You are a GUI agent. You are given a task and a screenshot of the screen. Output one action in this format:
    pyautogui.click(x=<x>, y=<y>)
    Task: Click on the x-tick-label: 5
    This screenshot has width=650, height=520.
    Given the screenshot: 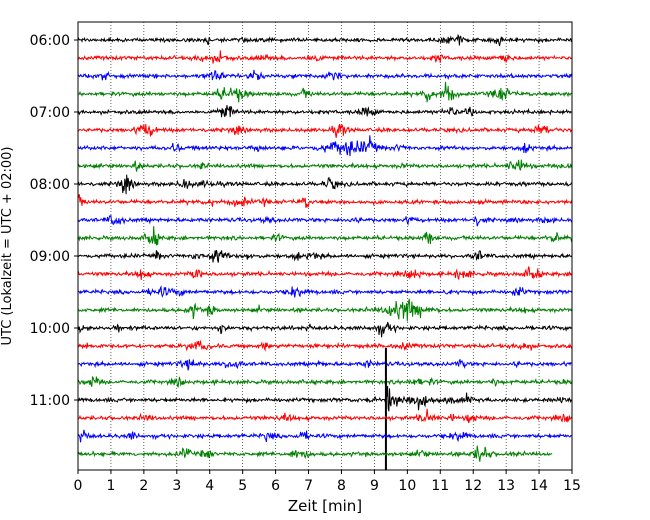 What is the action you would take?
    pyautogui.click(x=242, y=486)
    